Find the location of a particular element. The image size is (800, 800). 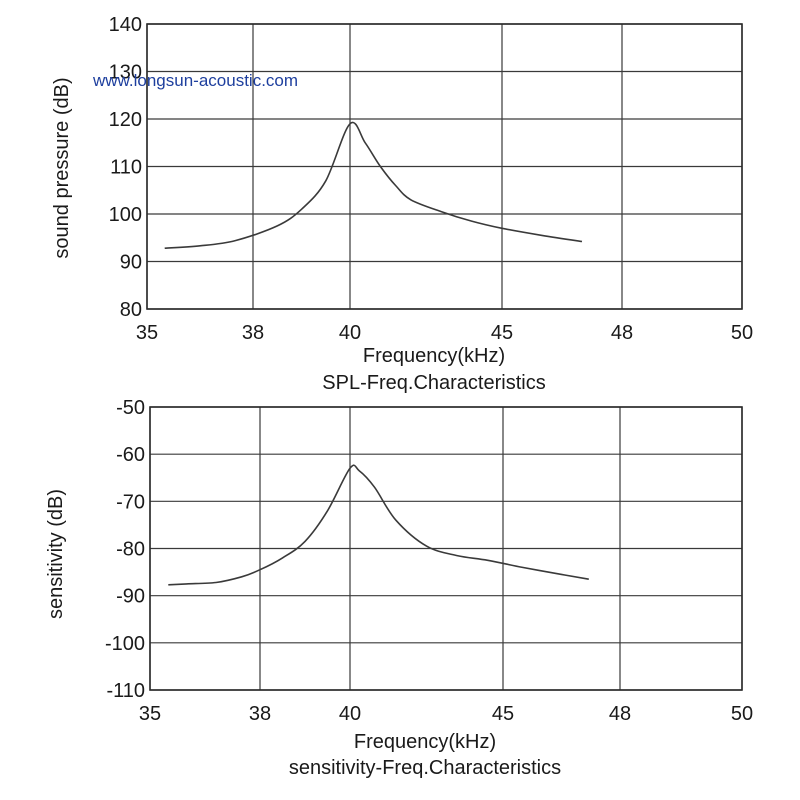

sensitivity-y-tick-label: -60 is located at coordinates (130, 455).